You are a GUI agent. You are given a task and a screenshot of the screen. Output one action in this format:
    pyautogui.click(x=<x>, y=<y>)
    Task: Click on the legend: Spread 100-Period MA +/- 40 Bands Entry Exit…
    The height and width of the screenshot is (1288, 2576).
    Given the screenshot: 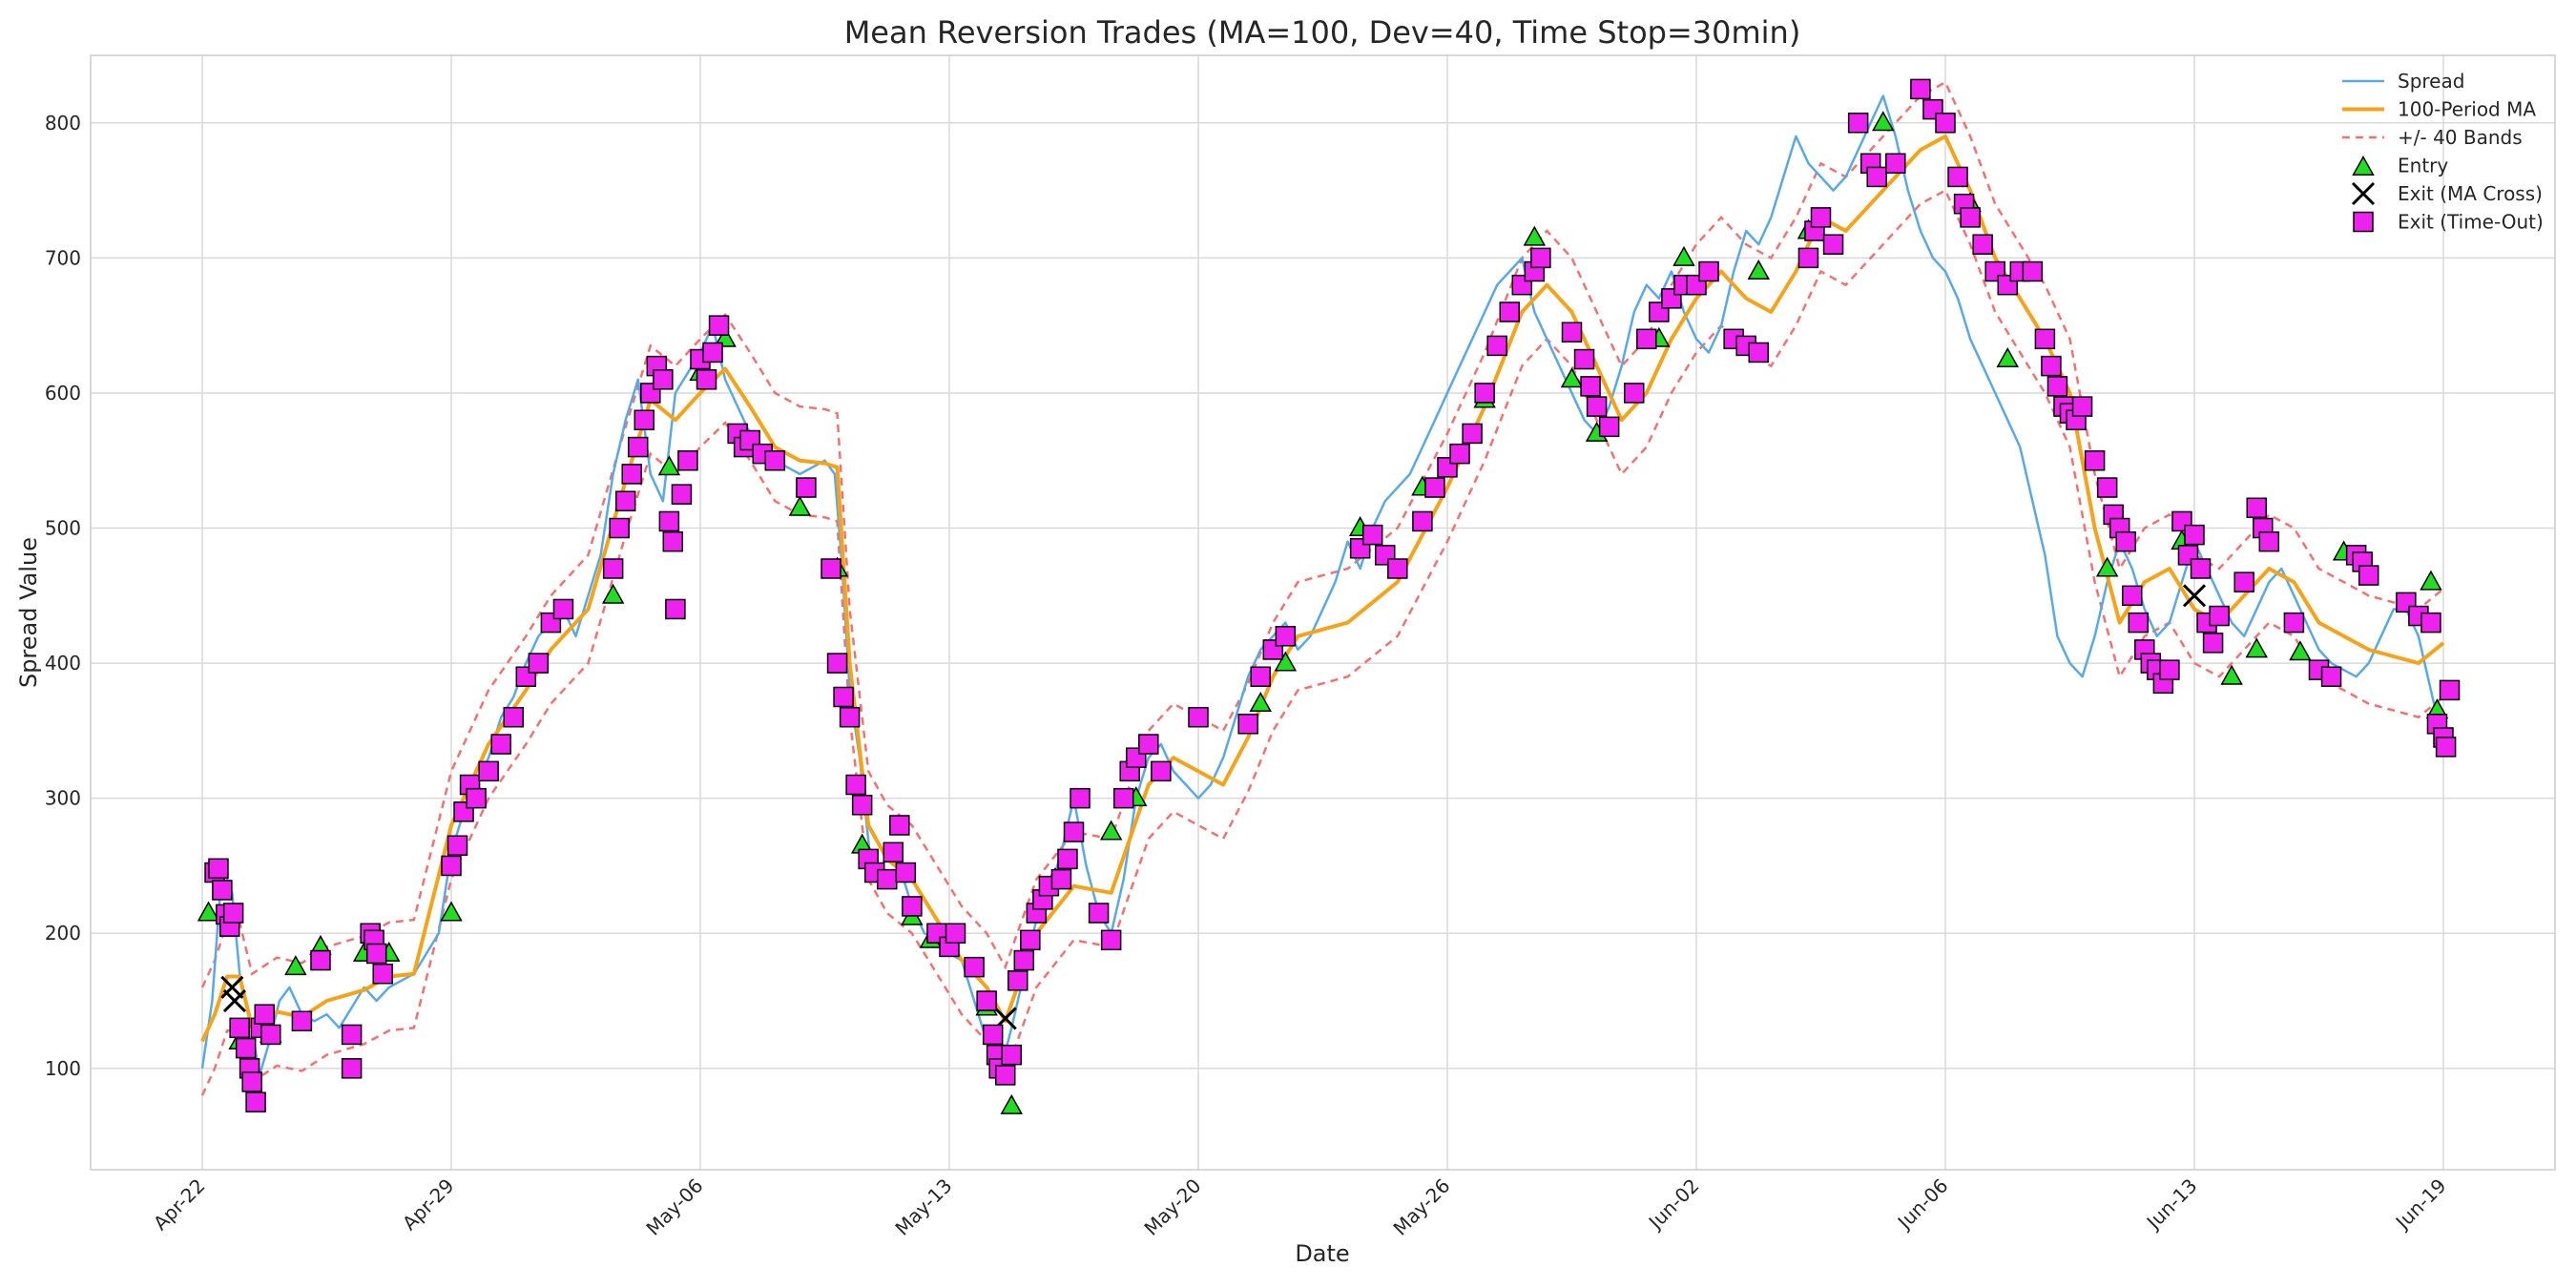 What is the action you would take?
    pyautogui.click(x=2443, y=152)
    